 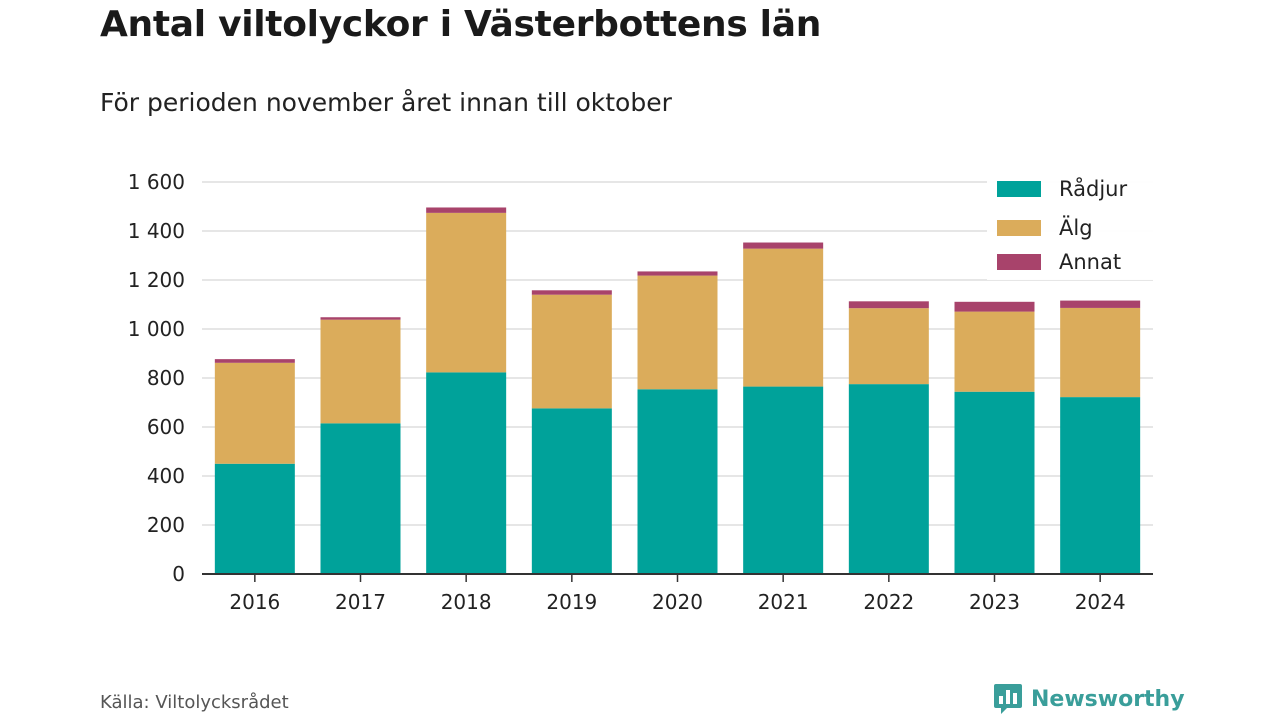 I want to click on bar-chart-speech-bubble-icon, so click(x=1008, y=699).